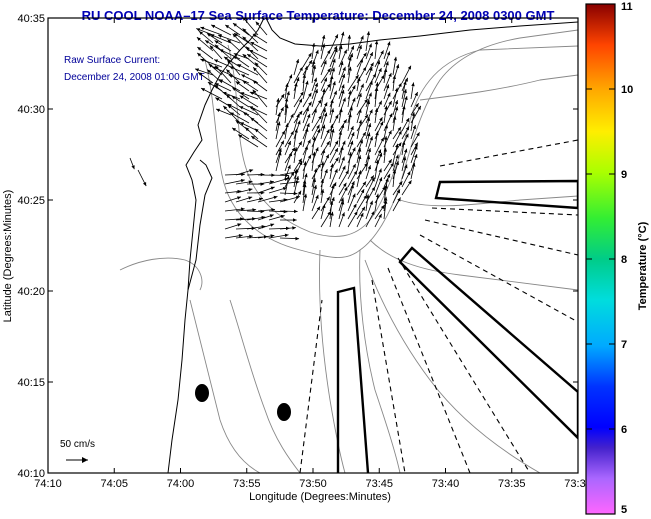 The height and width of the screenshot is (519, 651). I want to click on buoy-marker, so click(202, 393).